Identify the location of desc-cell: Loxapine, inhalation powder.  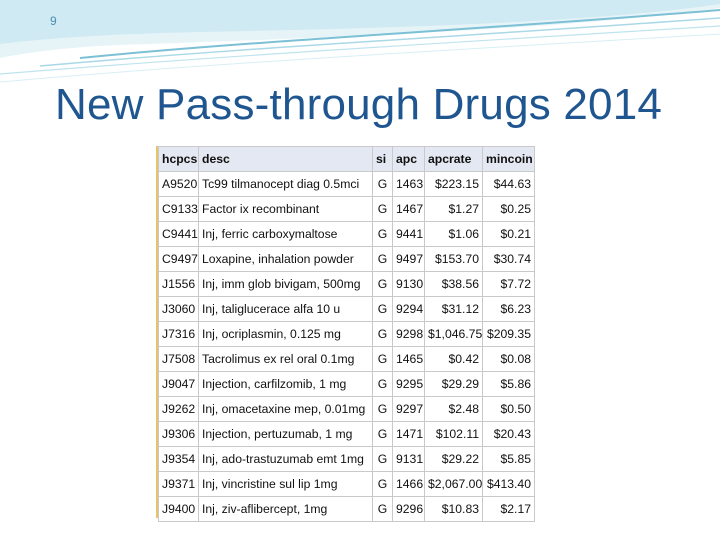
(285, 259).